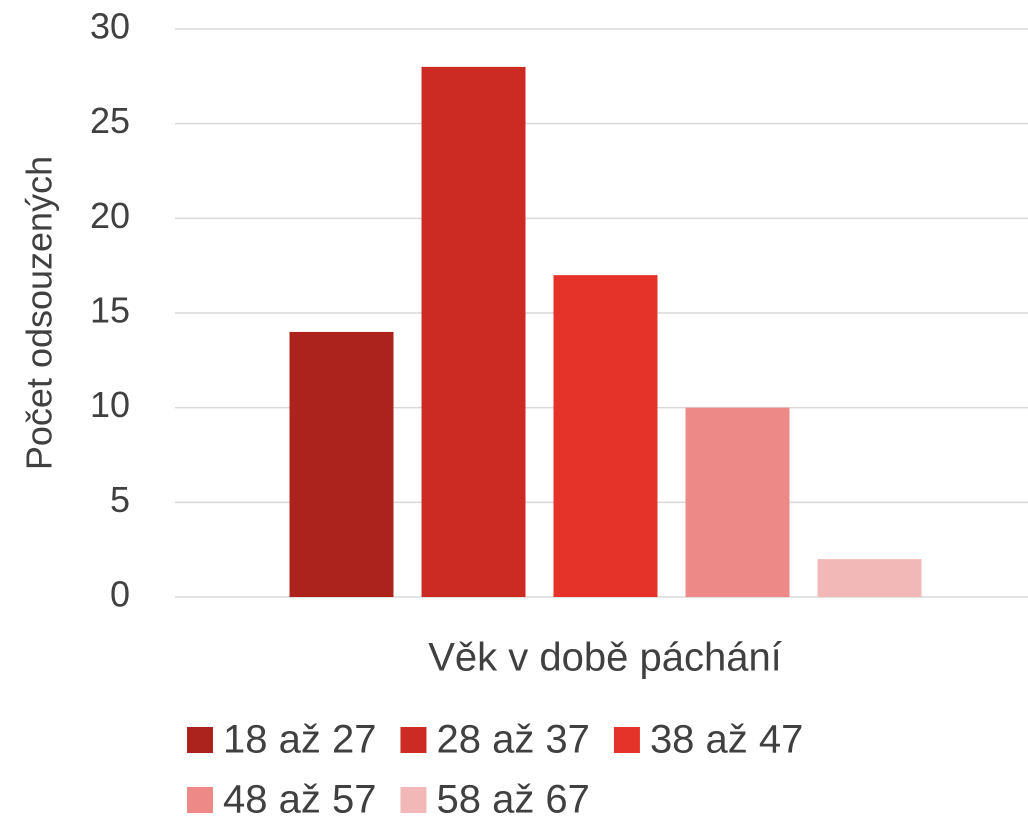 The width and height of the screenshot is (1028, 832). I want to click on y-tick-label: 20, so click(110, 215).